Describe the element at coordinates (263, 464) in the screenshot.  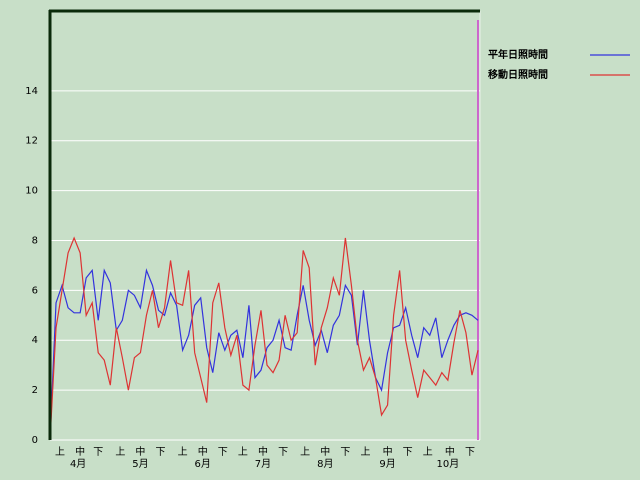
I see `month-label: 7月` at that location.